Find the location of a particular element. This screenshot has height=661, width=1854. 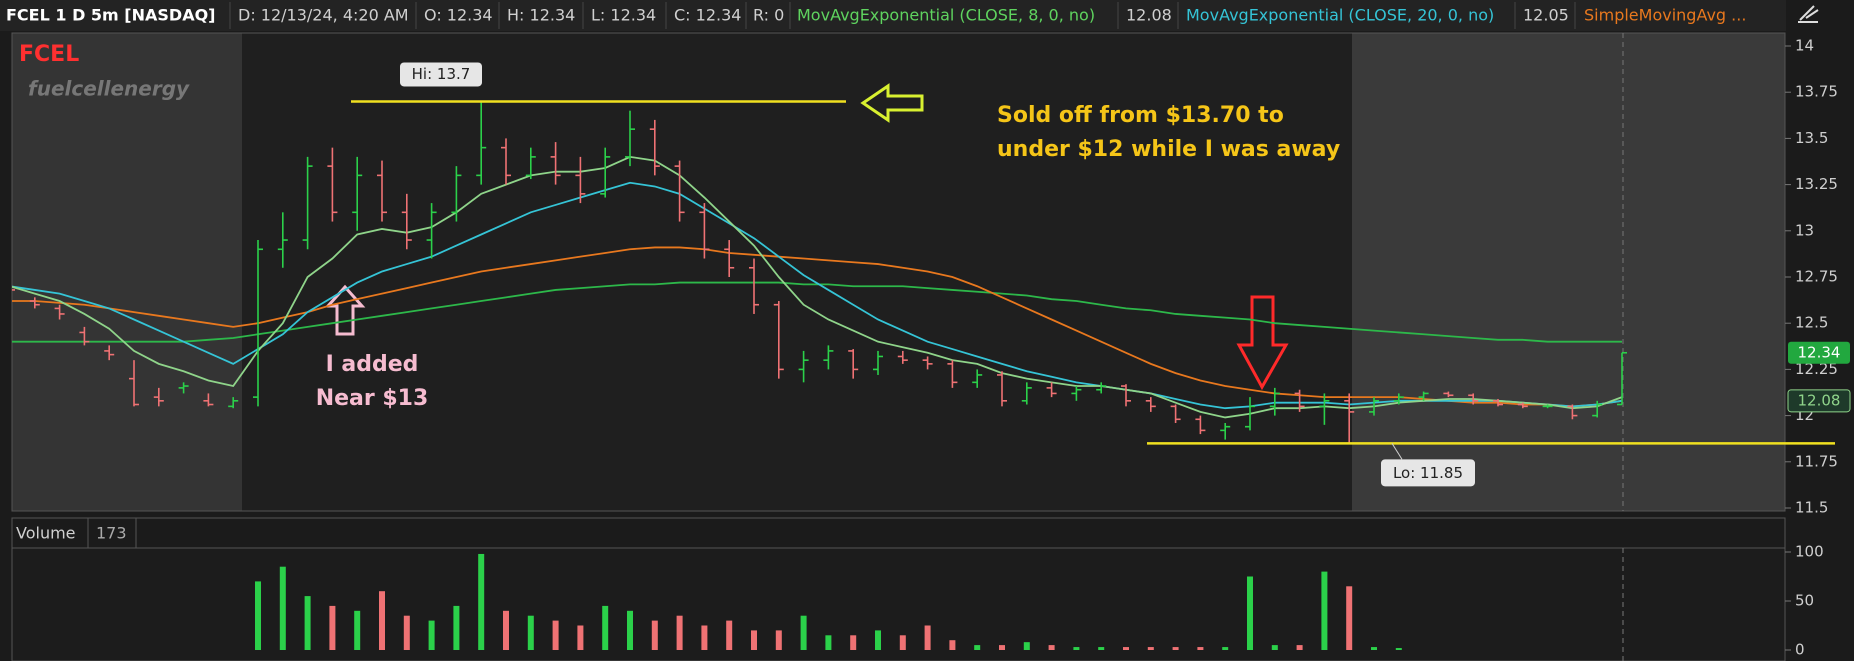

y-tick-label: 12.25 is located at coordinates (1816, 369).